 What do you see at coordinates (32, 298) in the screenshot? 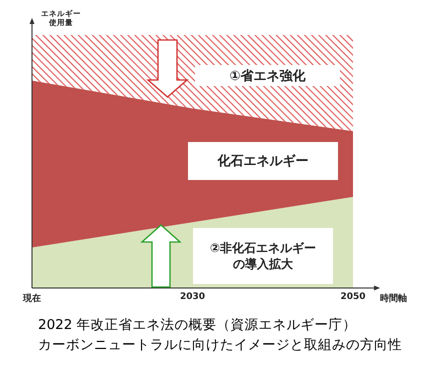
I see `x-tick-label: 現在` at bounding box center [32, 298].